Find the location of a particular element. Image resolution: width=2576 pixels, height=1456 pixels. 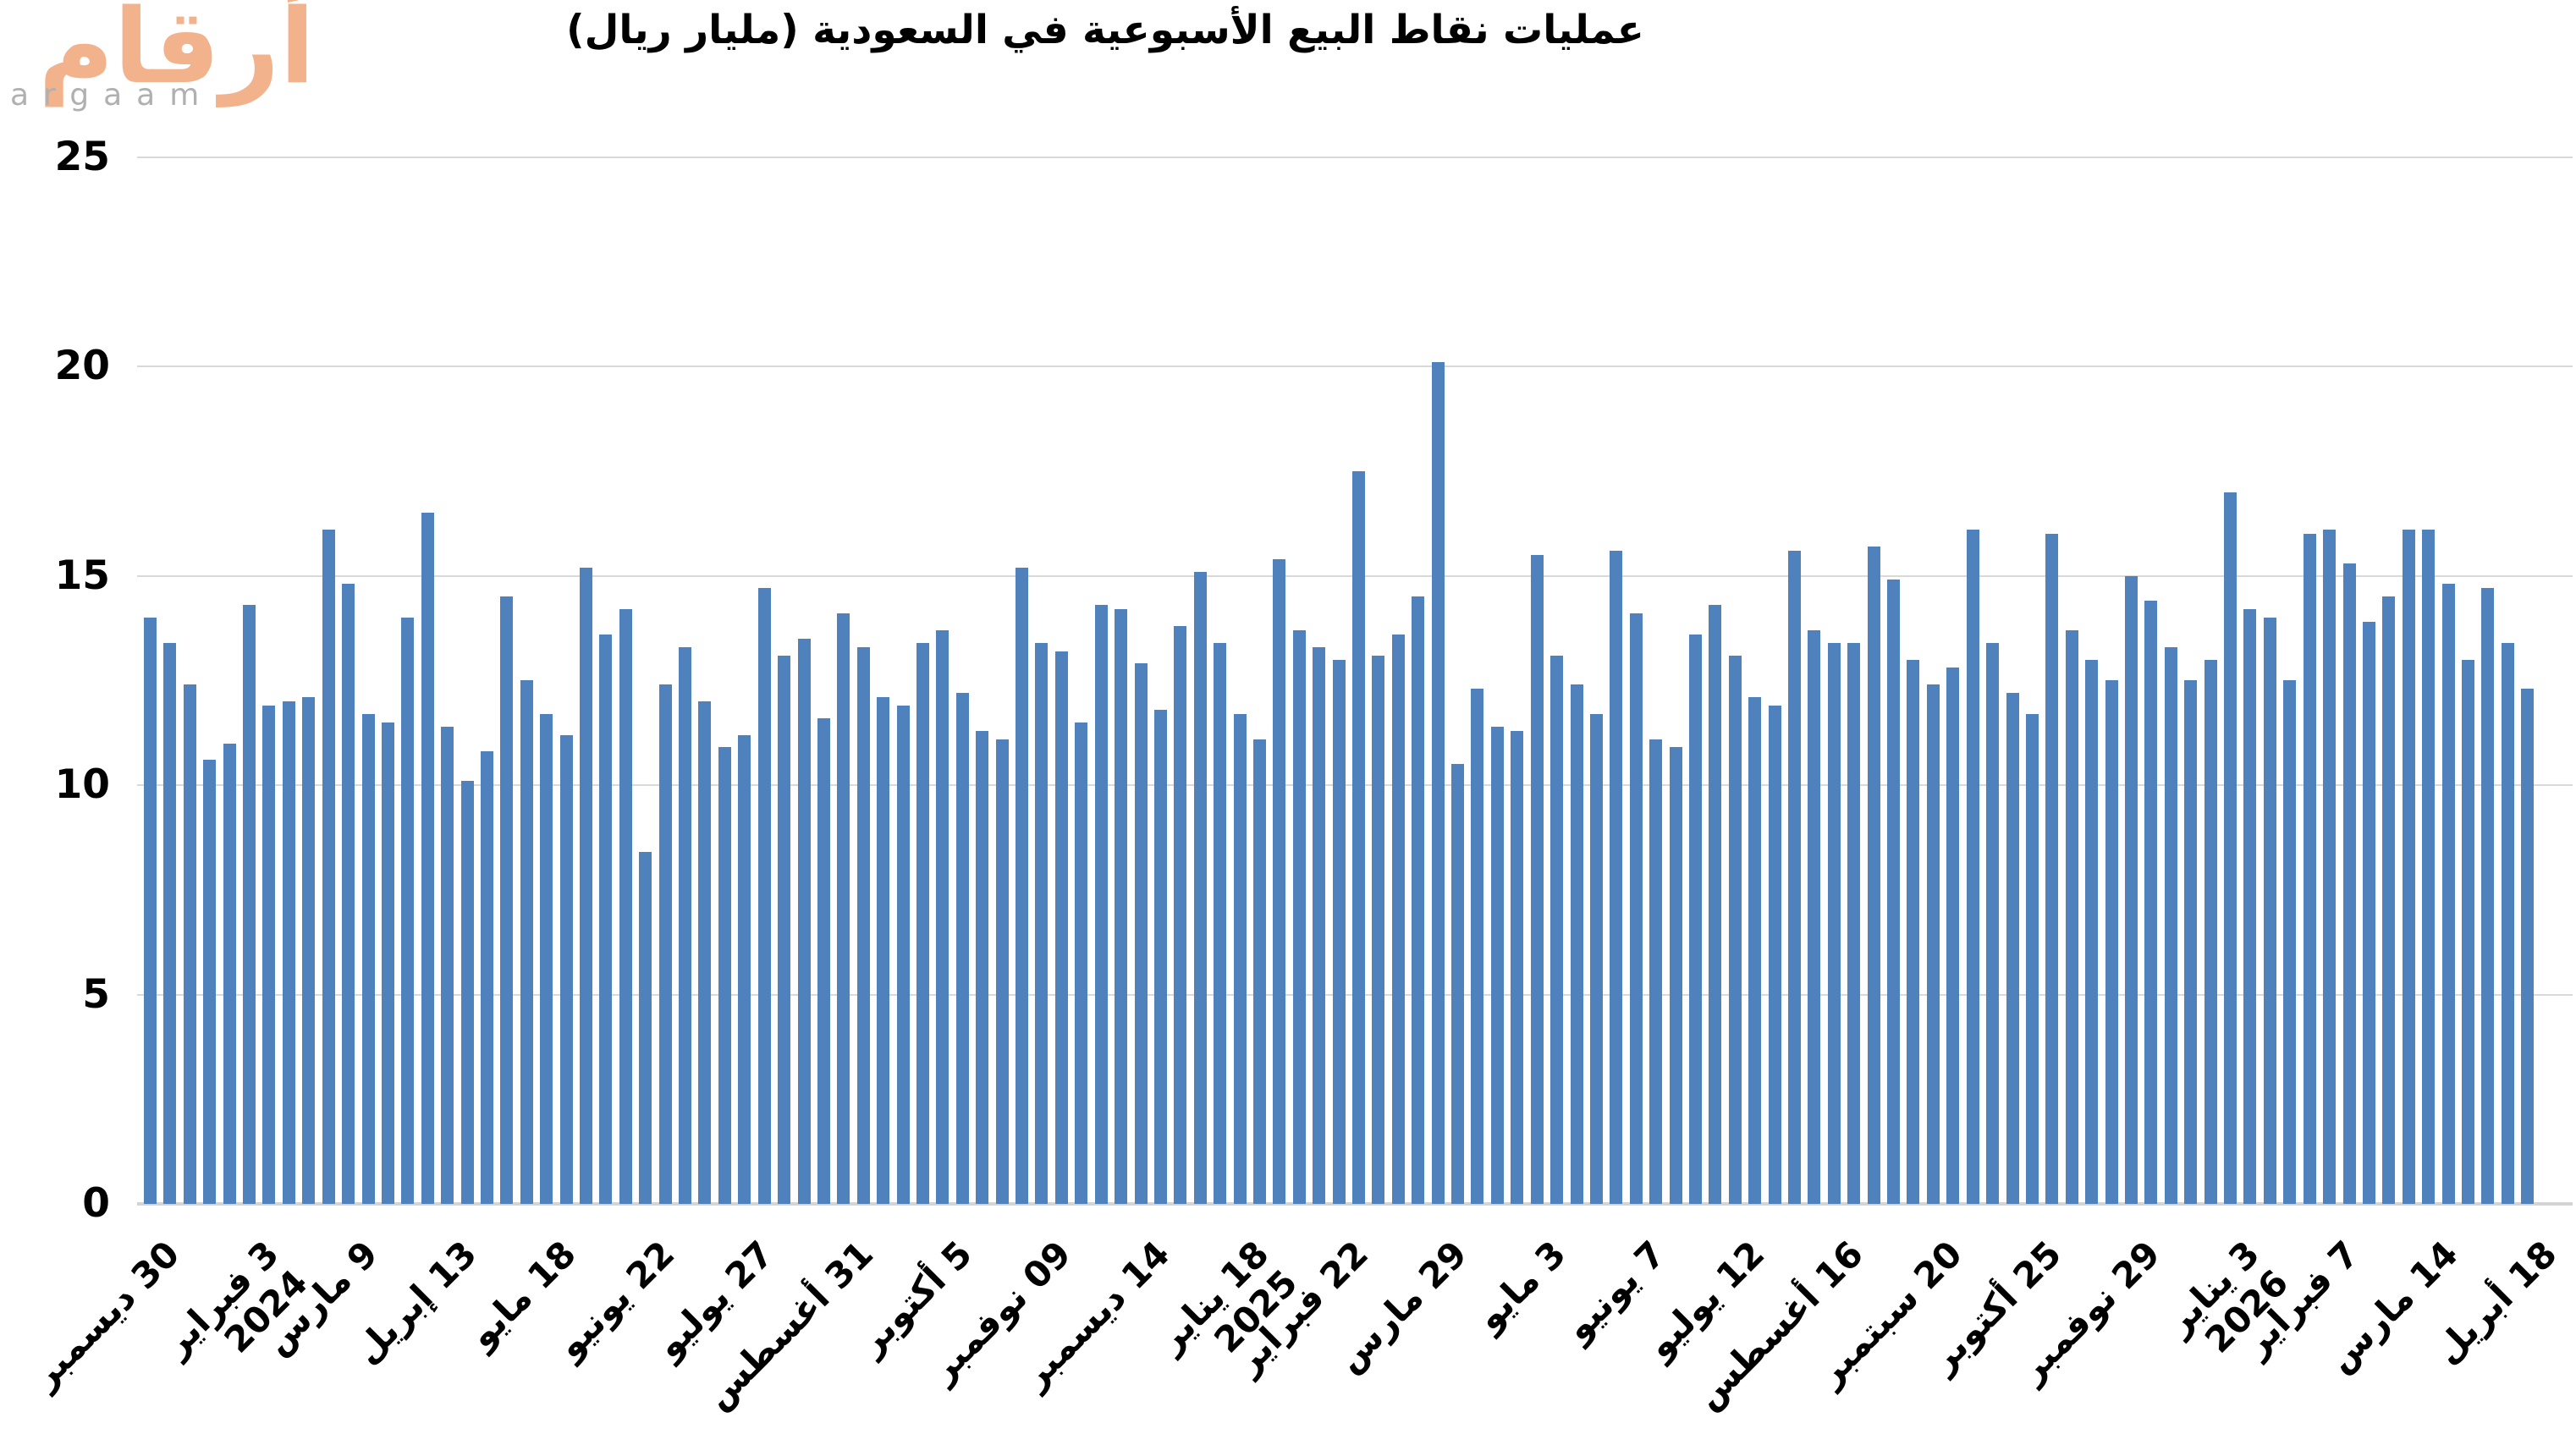

argaam-logo-latin-text: argaam is located at coordinates (112, 96).